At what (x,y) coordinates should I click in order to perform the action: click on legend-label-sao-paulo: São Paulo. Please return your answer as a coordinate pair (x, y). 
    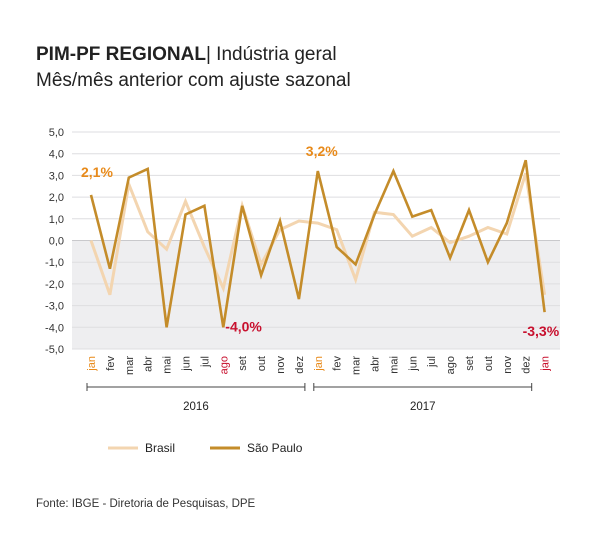
    Looking at the image, I should click on (275, 448).